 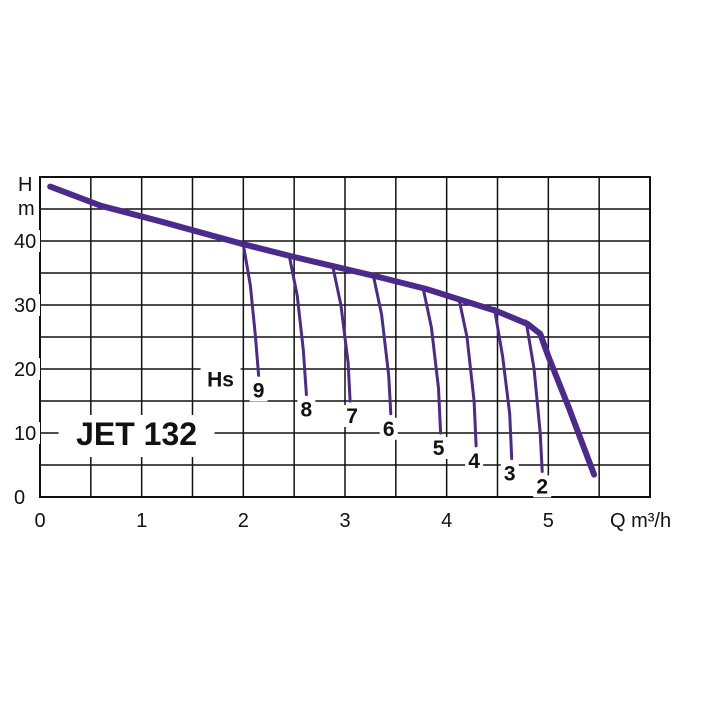 I want to click on model-title: JET 132, so click(x=136, y=434).